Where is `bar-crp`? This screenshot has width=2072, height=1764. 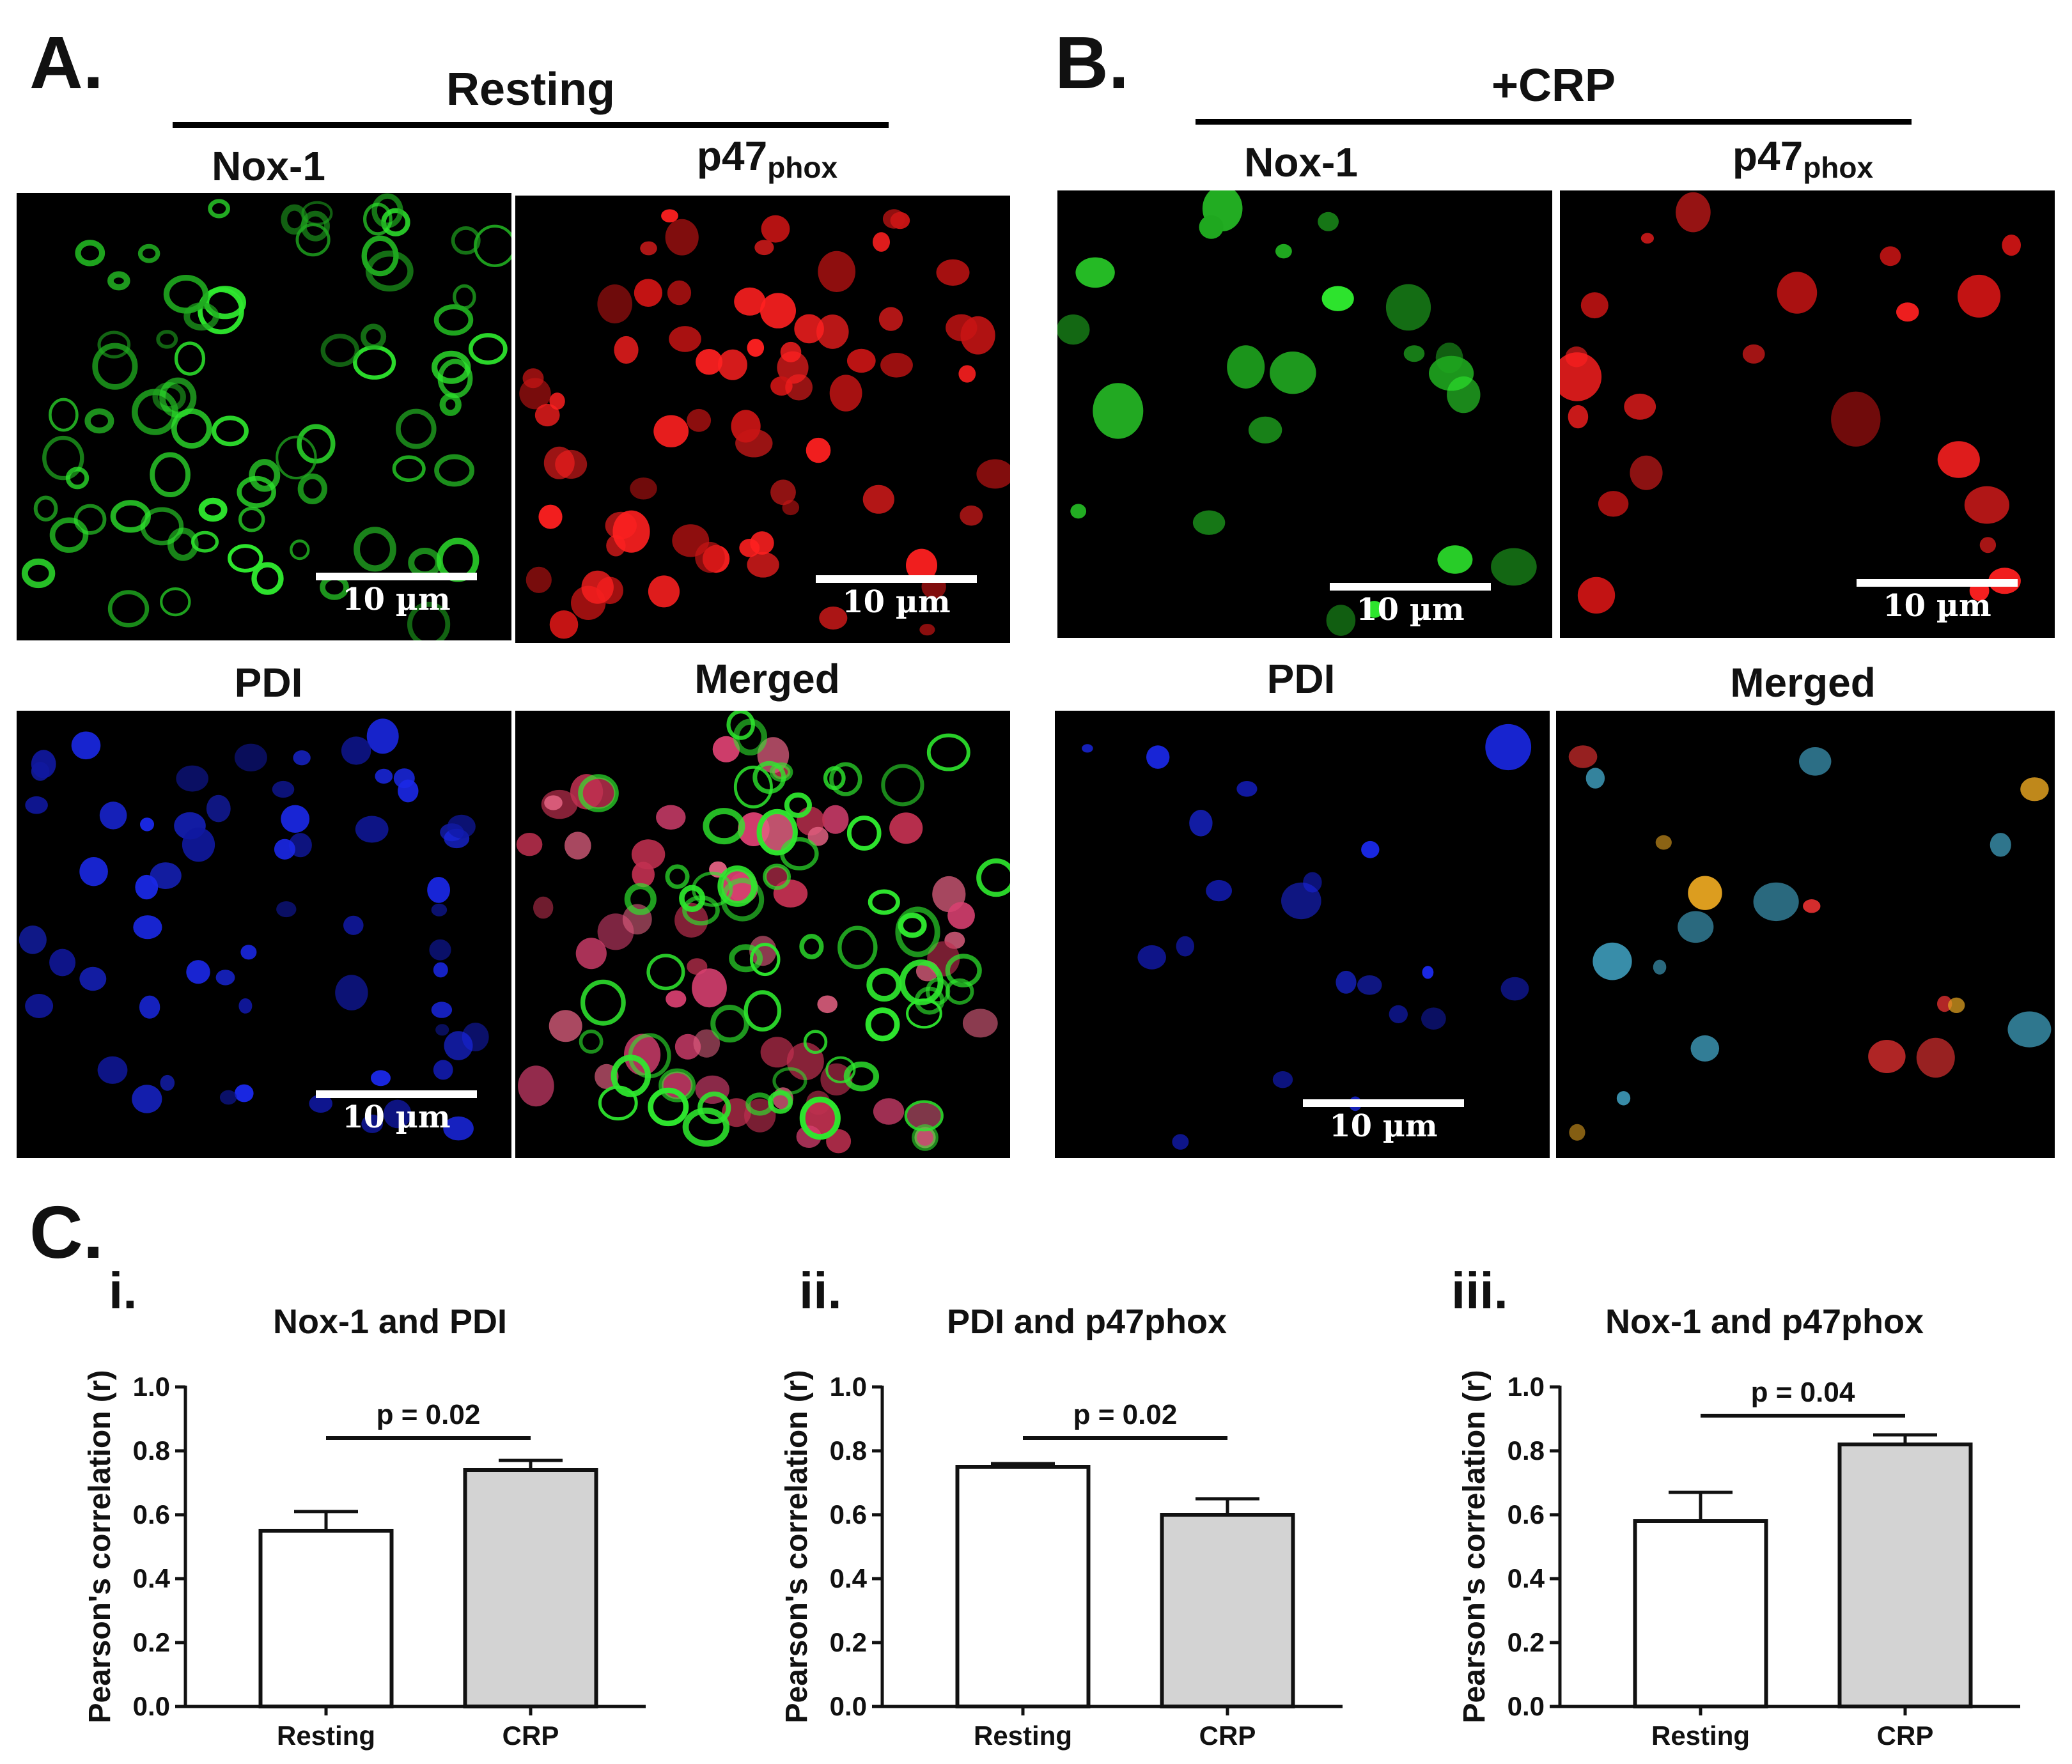 bar-crp is located at coordinates (1227, 1610).